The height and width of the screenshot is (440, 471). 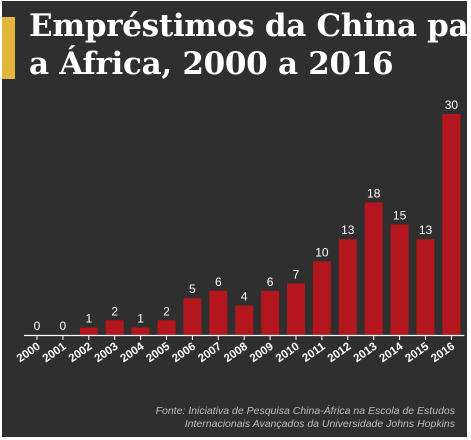 I want to click on bar-2013, so click(x=373, y=268).